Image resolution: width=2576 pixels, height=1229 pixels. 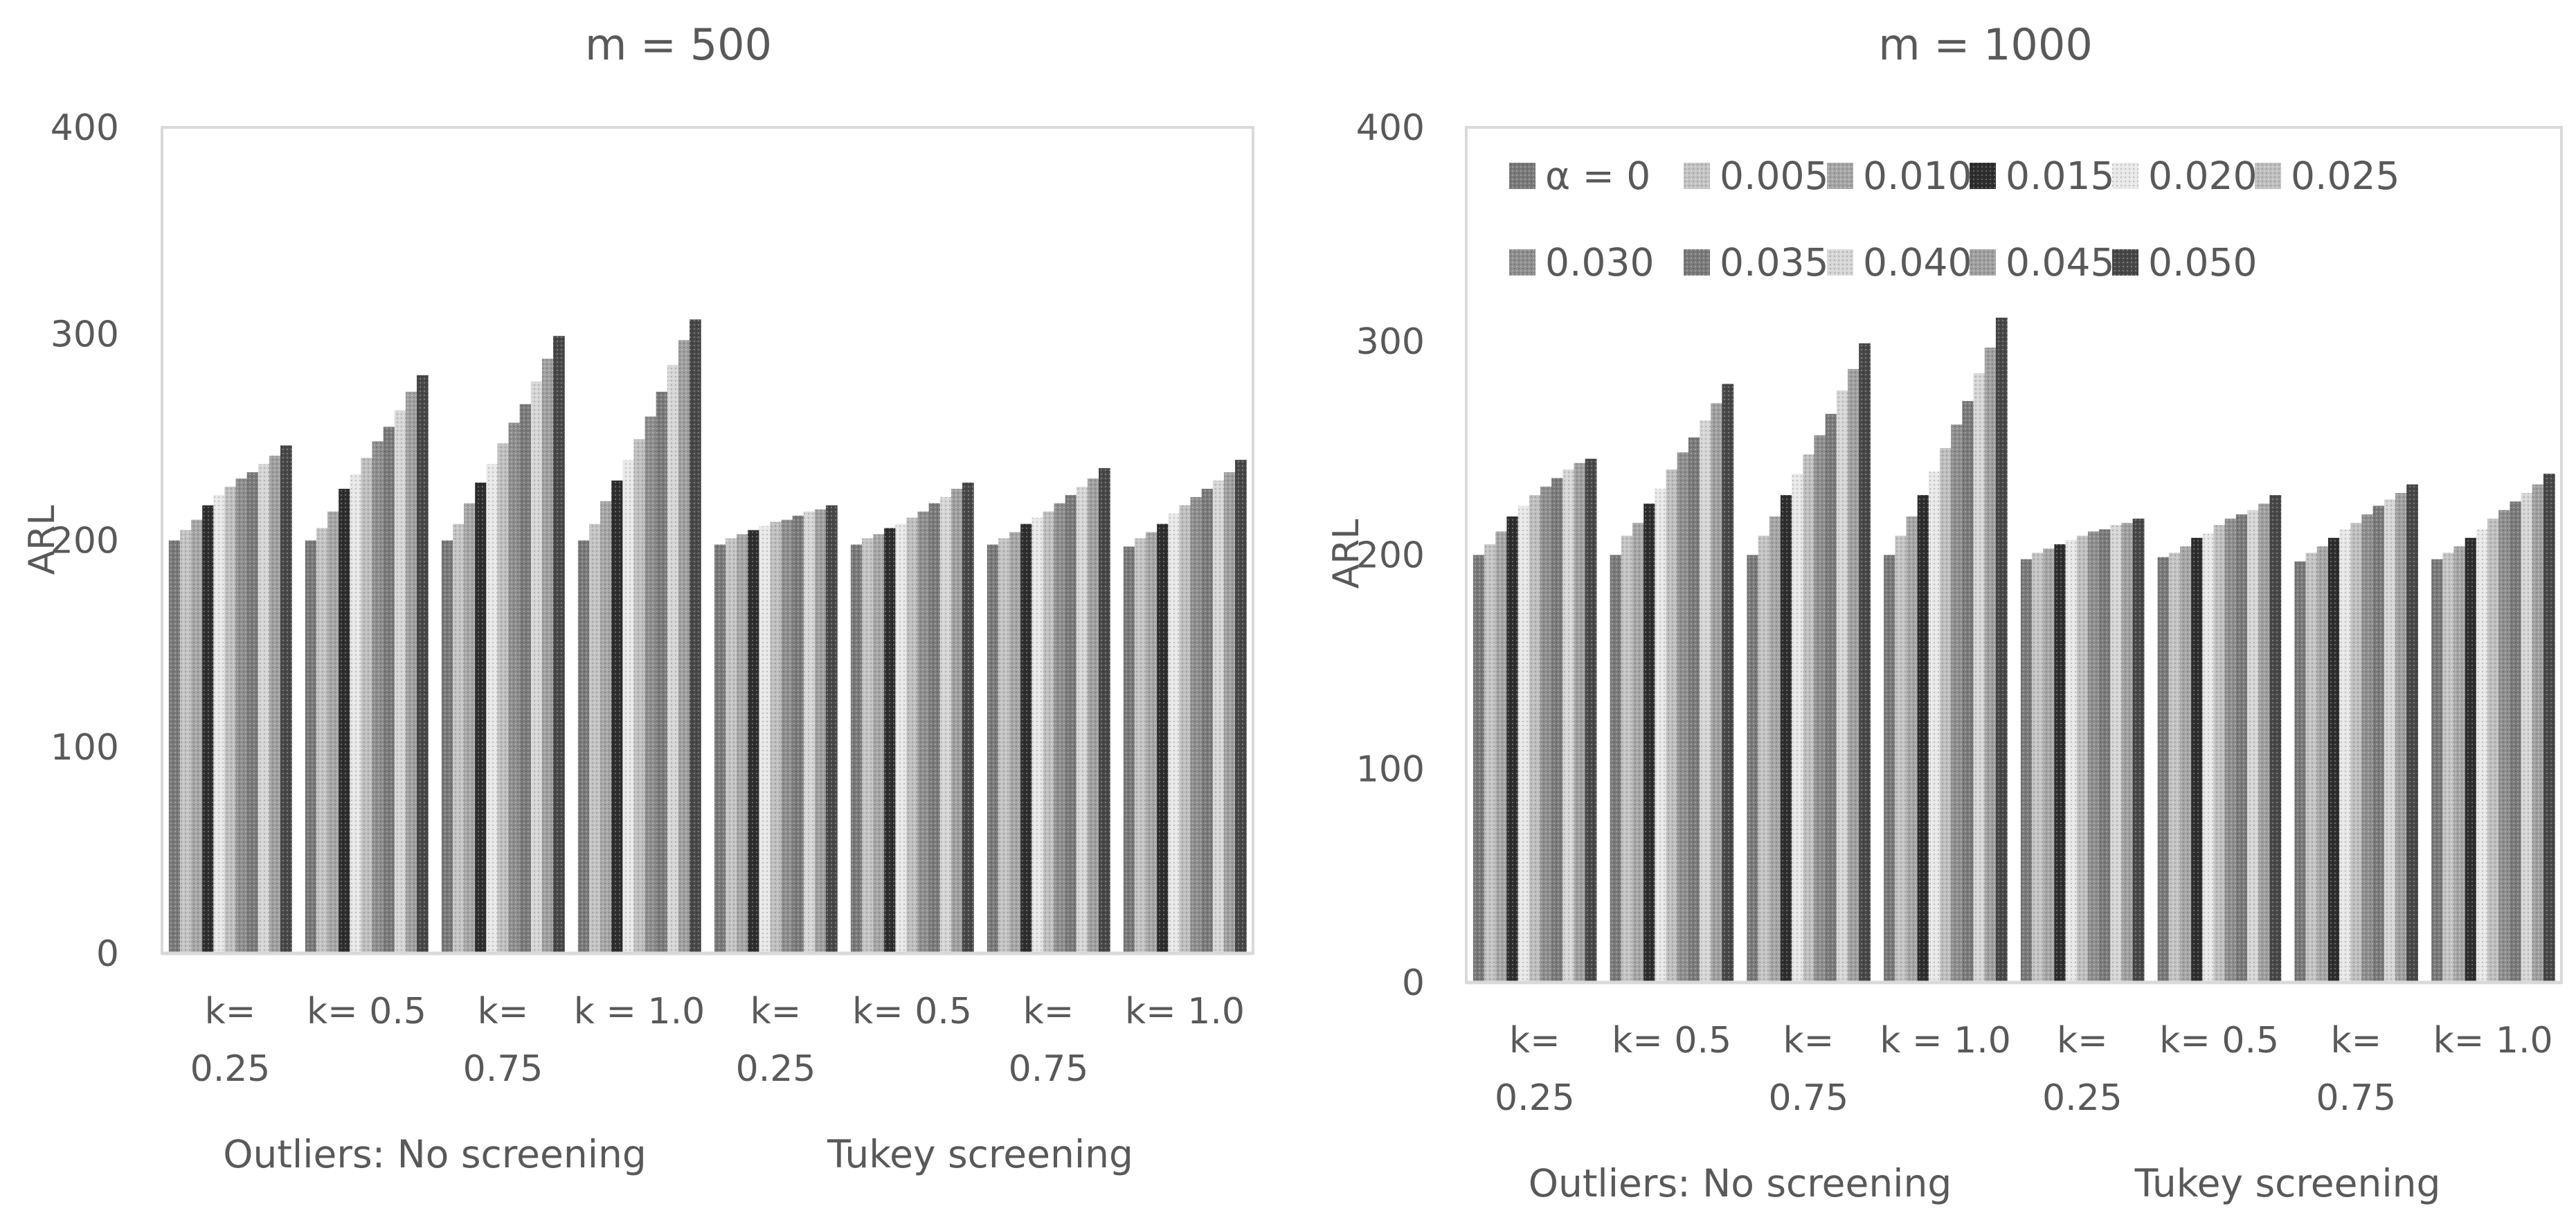 I want to click on y-axis-ticks: 0 100 200 300 400, so click(x=1390, y=555).